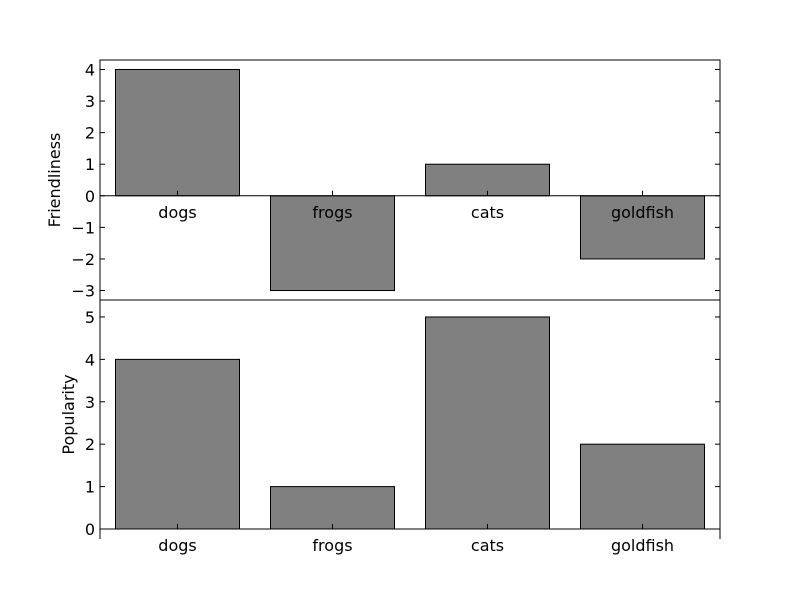  I want to click on y-tick-label: −2, so click(83, 259).